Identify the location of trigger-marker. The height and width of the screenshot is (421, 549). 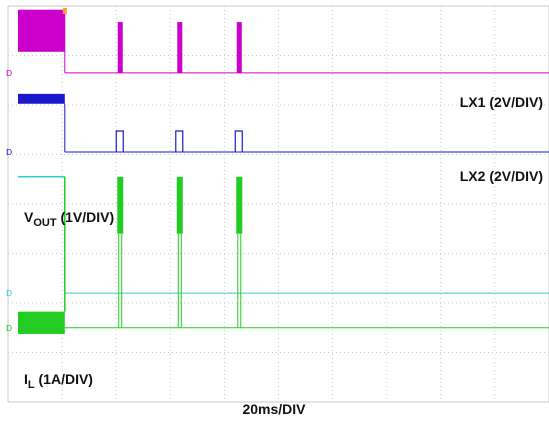
(64, 11).